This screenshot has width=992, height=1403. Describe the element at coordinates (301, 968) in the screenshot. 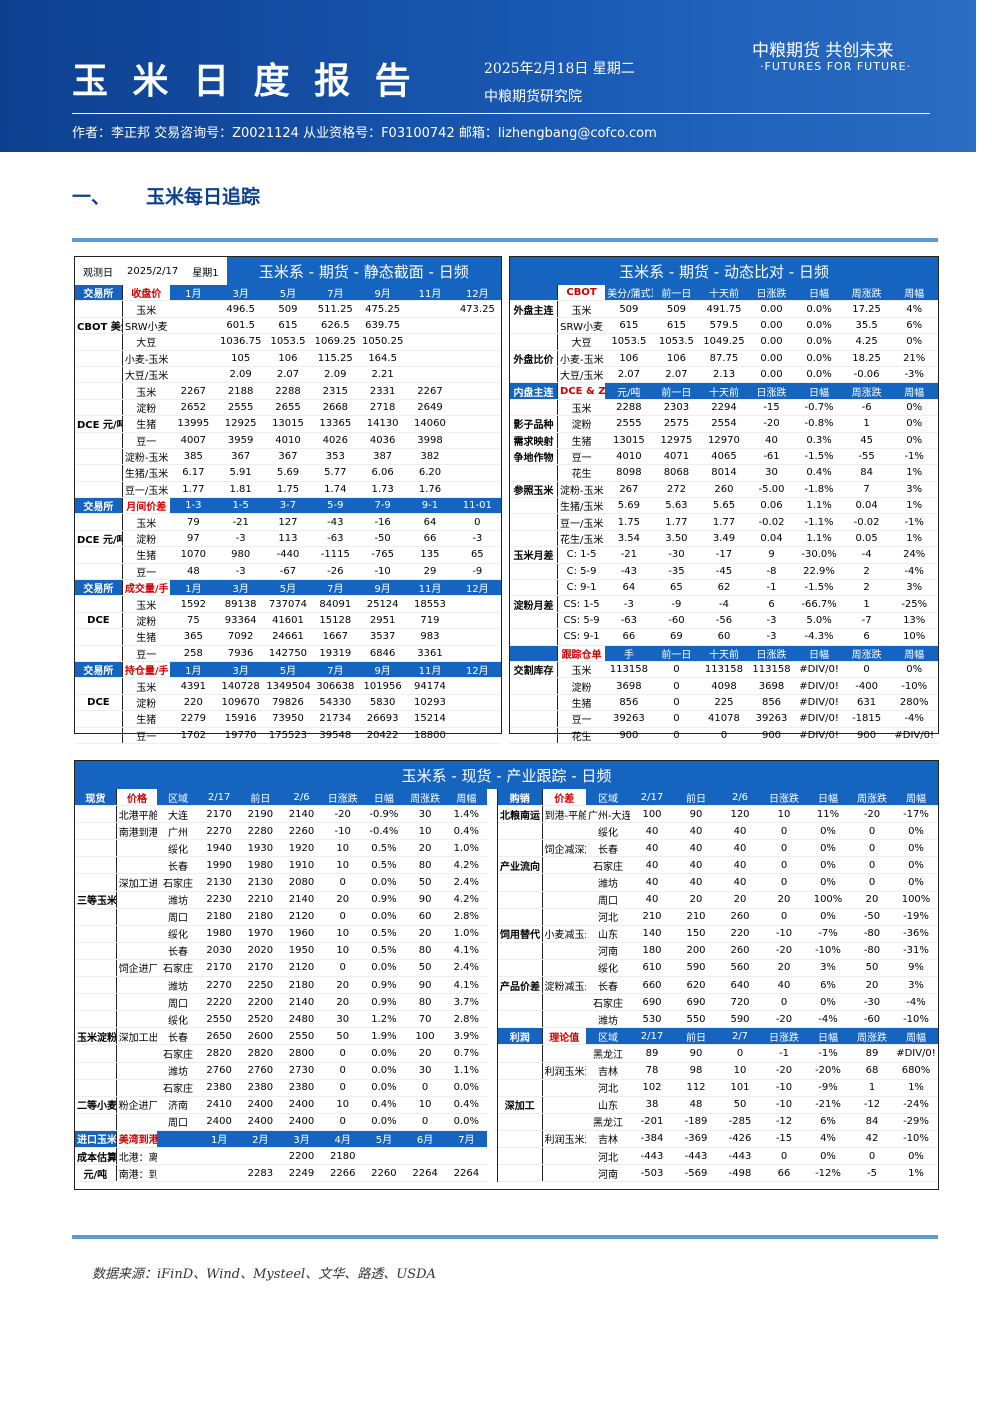

I see `cell: 2120` at that location.